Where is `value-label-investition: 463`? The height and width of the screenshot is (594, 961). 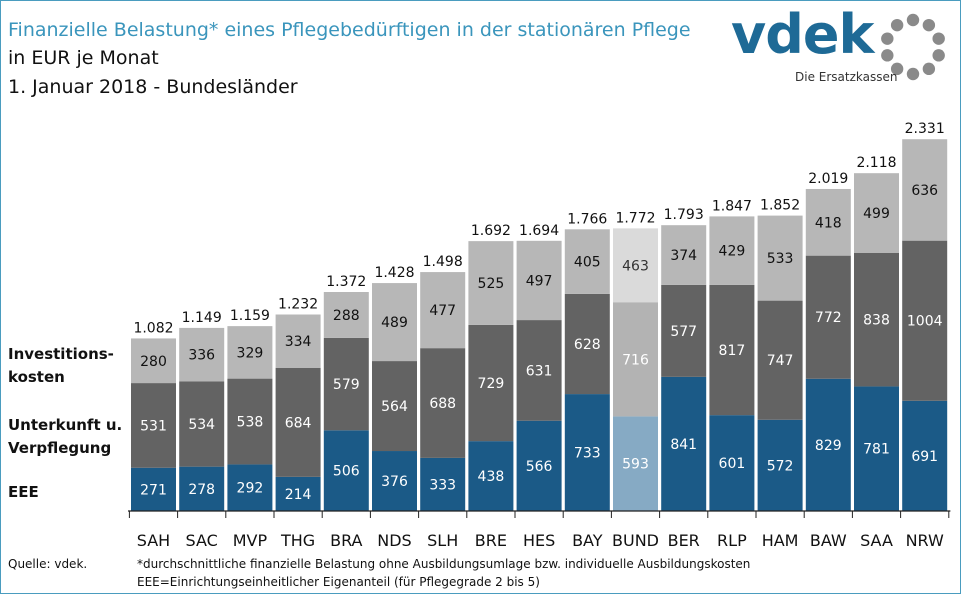
value-label-investition: 463 is located at coordinates (635, 266).